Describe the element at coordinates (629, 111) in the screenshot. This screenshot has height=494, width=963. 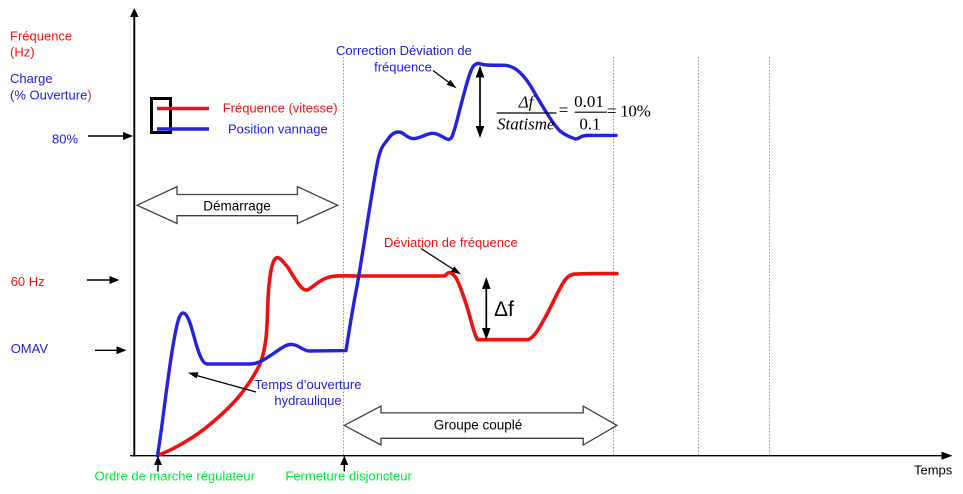
I see `svg-text: = 10%` at that location.